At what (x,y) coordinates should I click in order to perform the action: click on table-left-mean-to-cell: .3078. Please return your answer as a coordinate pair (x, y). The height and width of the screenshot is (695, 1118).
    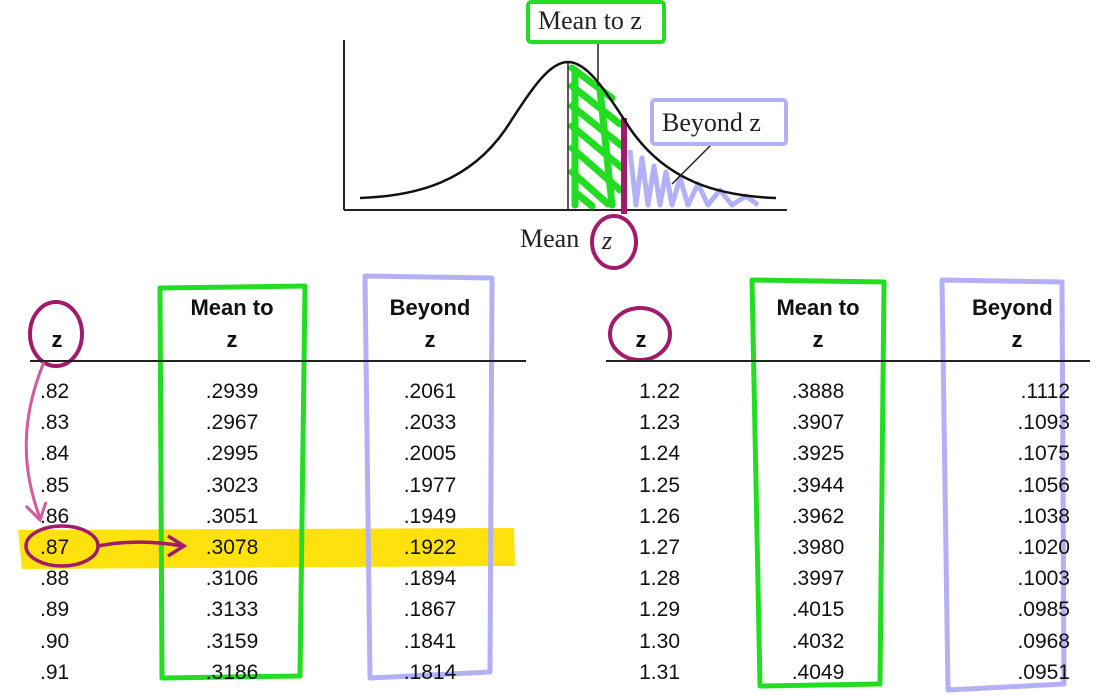
    Looking at the image, I should click on (232, 547).